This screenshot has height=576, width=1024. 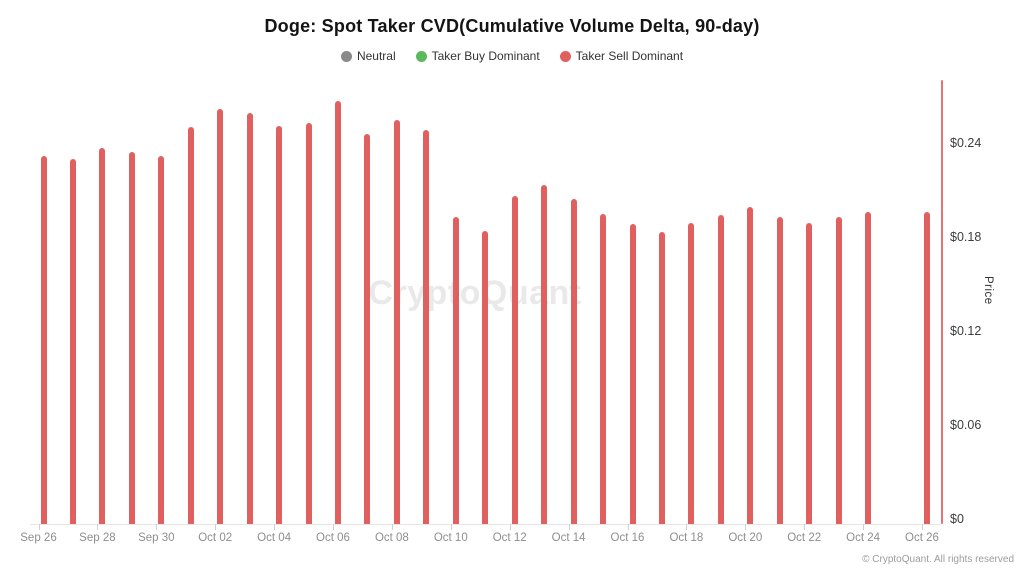 I want to click on x-axis-label-oct-14: Oct 14, so click(x=568, y=538).